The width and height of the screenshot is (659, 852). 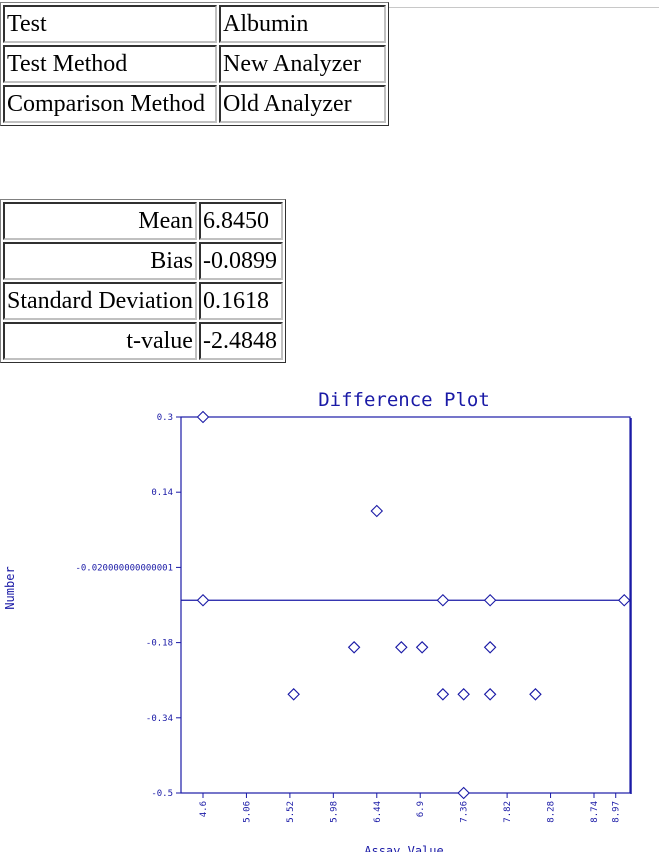 I want to click on row-value: Albumin, so click(x=302, y=24).